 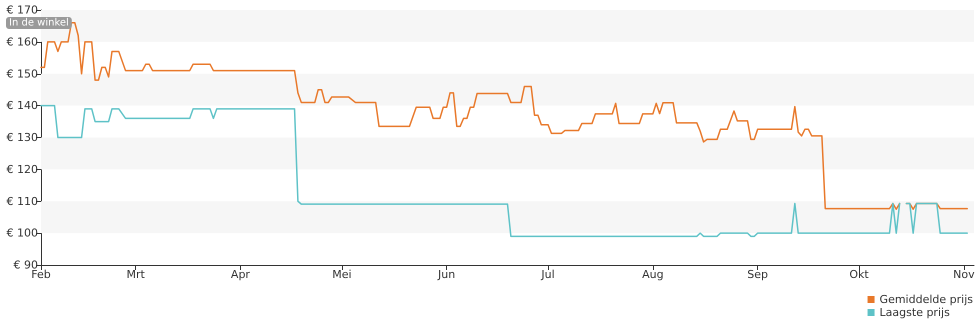 I want to click on x-tick-label: Mrt, so click(x=136, y=274).